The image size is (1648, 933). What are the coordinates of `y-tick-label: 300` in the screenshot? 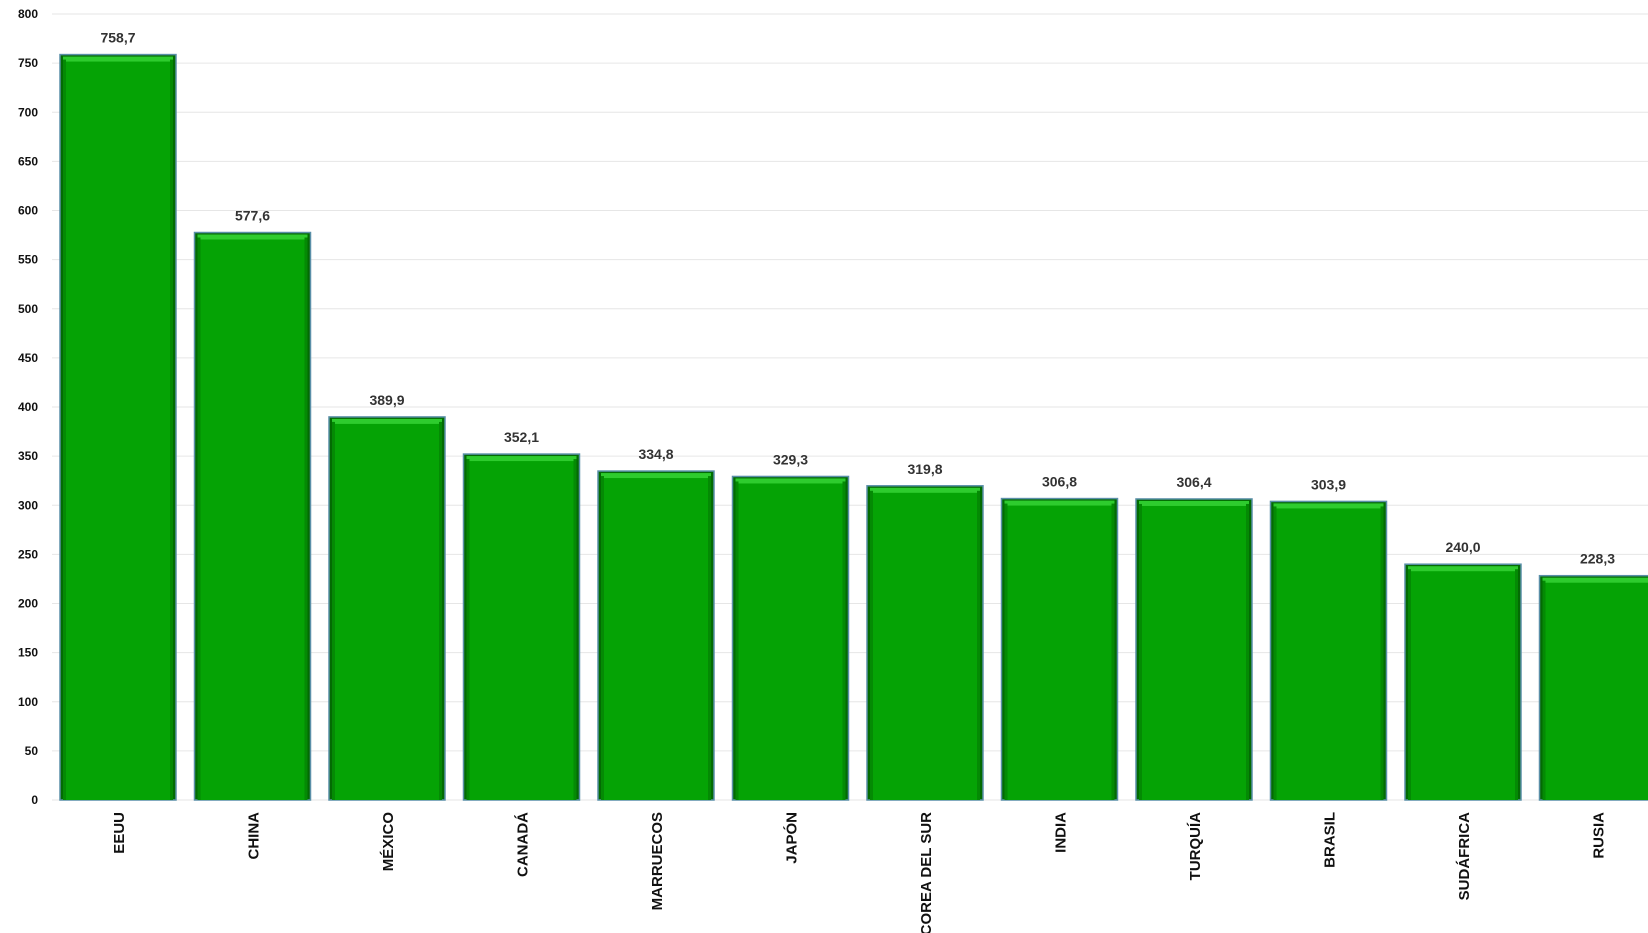 It's located at (28, 505).